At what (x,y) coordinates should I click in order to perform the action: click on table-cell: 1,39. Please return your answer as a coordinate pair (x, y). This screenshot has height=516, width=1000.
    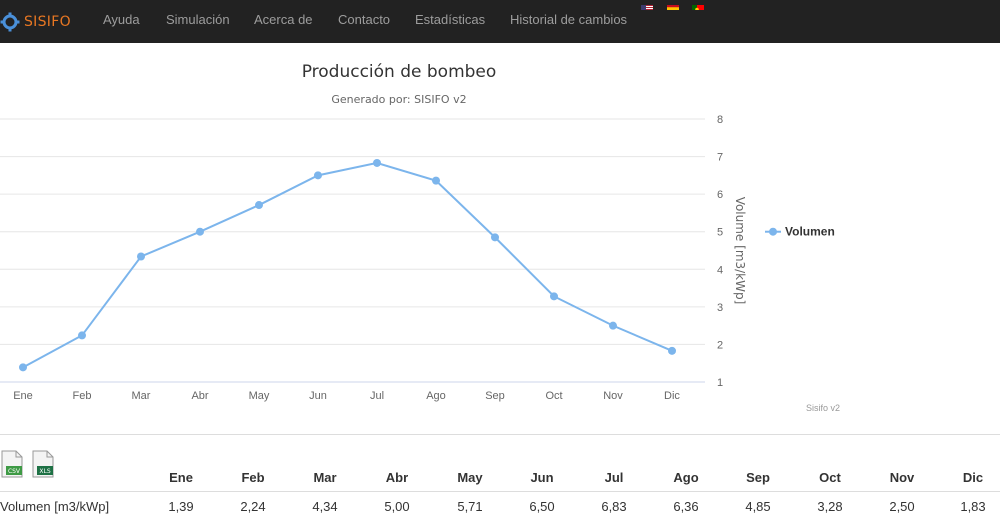
    Looking at the image, I should click on (181, 506).